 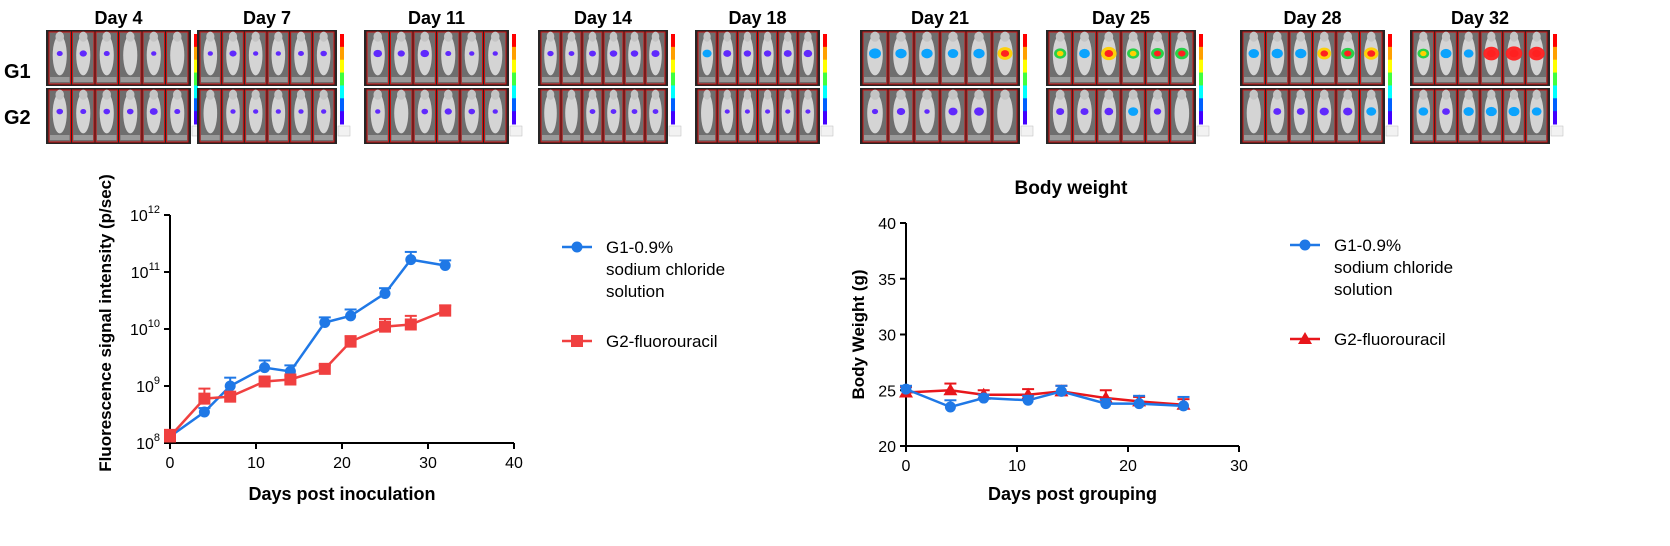 What do you see at coordinates (887, 336) in the screenshot?
I see `y-tick-label: 30` at bounding box center [887, 336].